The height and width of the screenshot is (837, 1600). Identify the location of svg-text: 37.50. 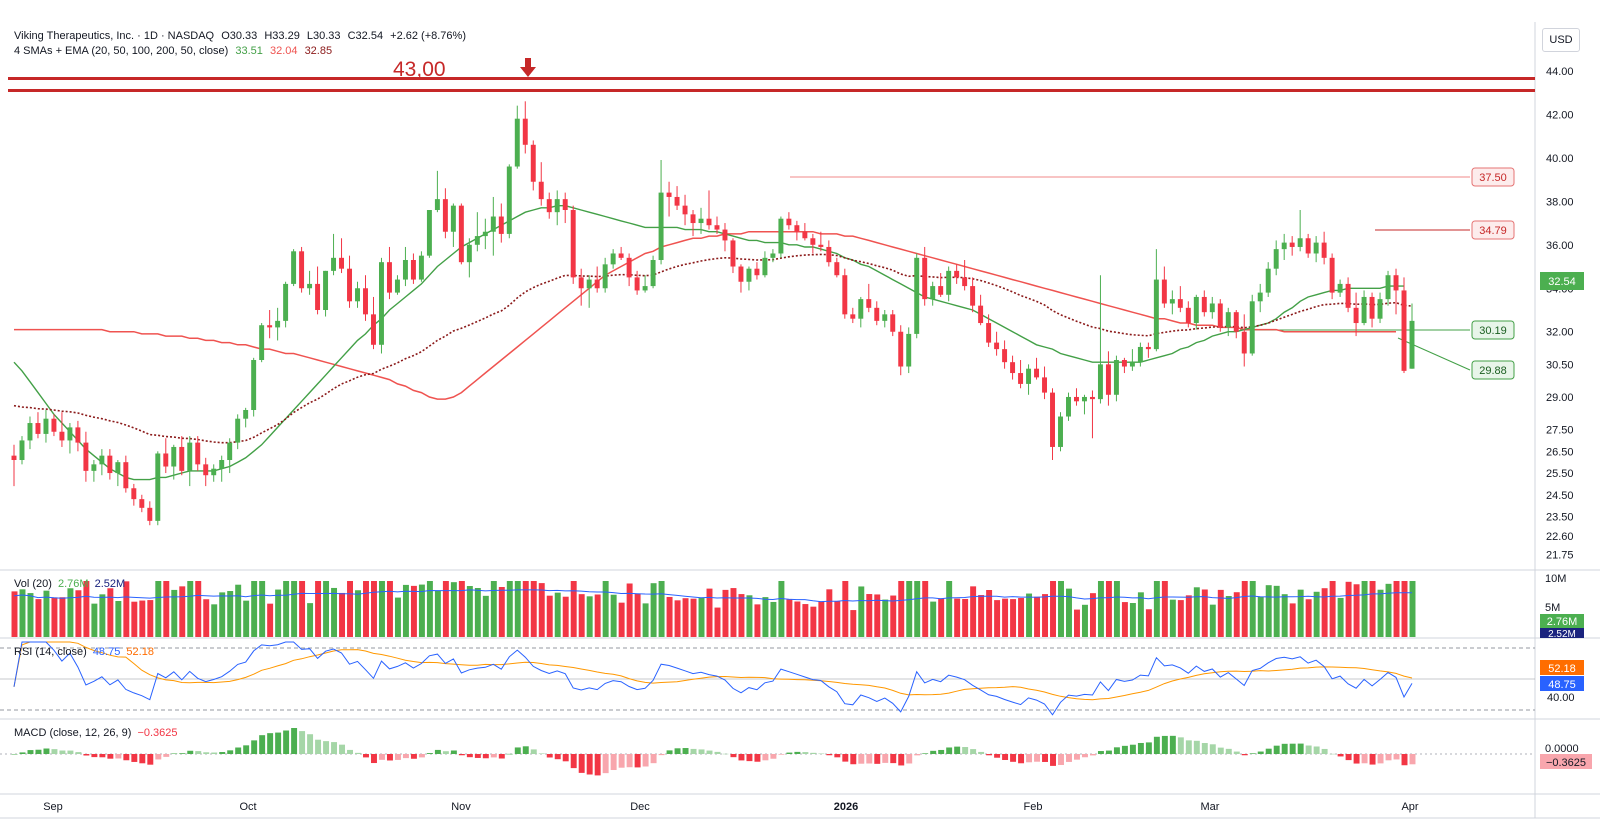
(1493, 178).